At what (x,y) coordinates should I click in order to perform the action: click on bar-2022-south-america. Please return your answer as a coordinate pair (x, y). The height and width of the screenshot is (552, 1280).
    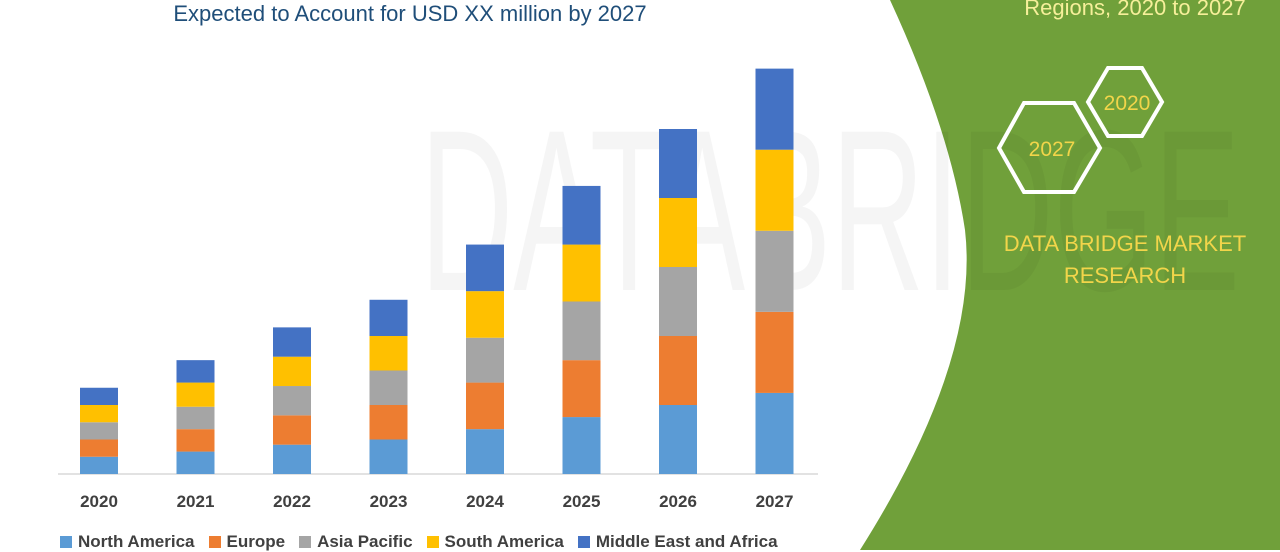
    Looking at the image, I should click on (292, 371).